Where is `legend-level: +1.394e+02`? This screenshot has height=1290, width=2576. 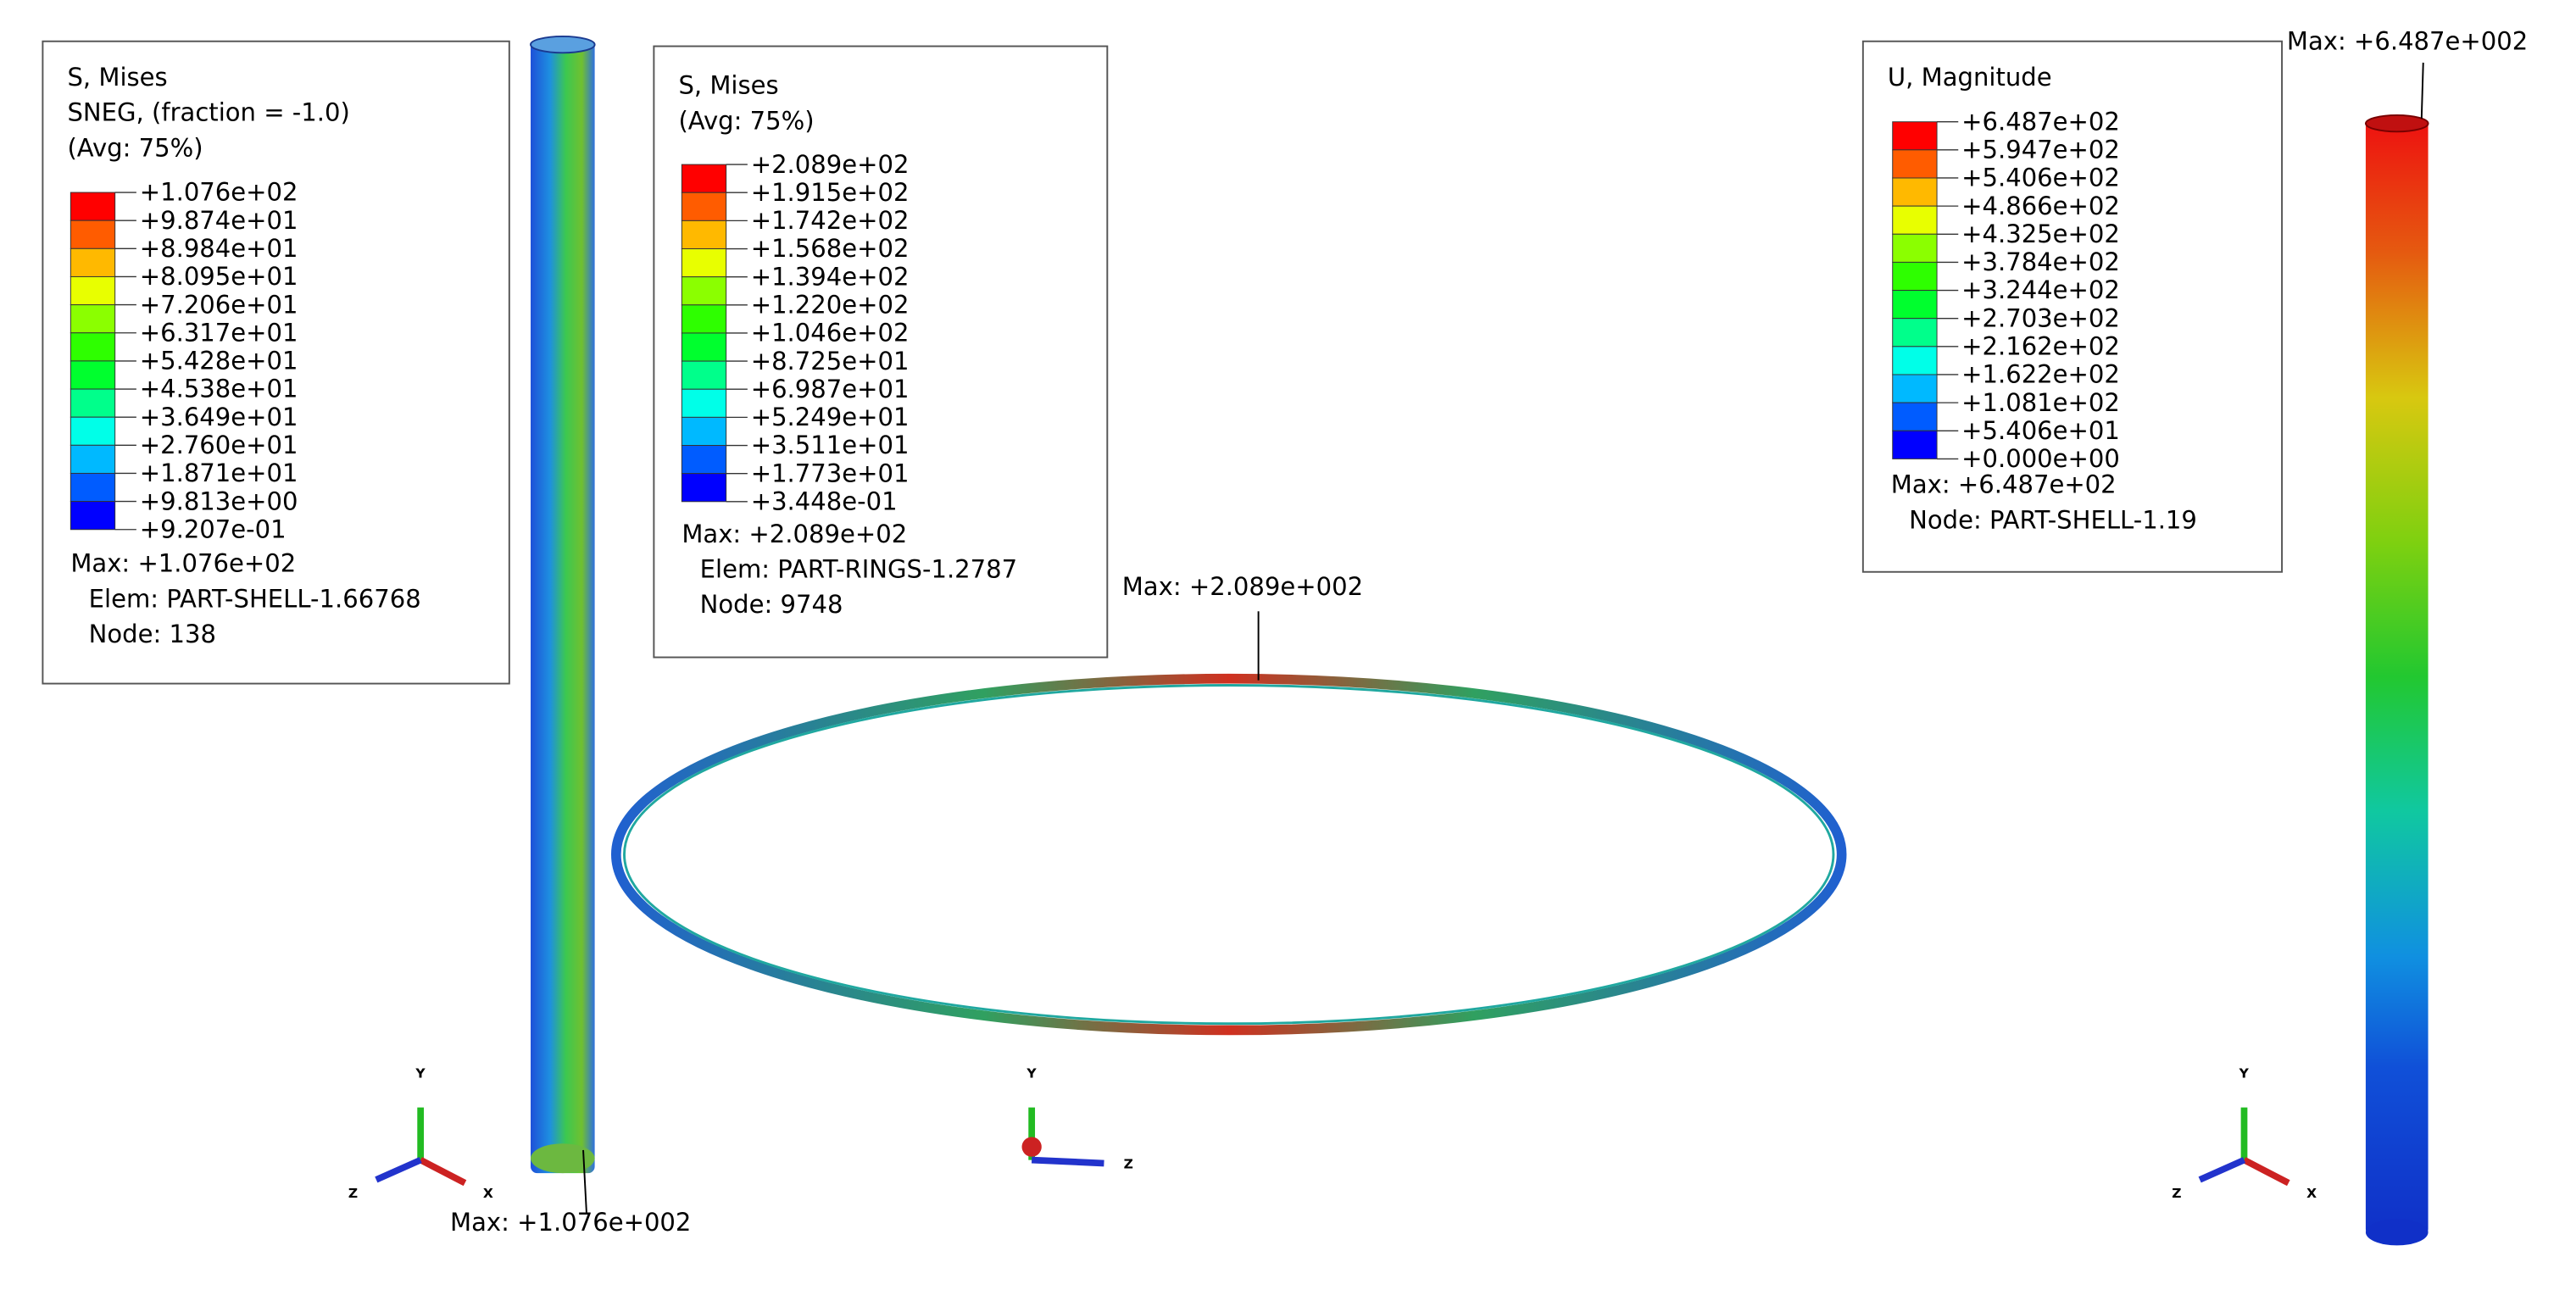
legend-level: +1.394e+02 is located at coordinates (830, 276).